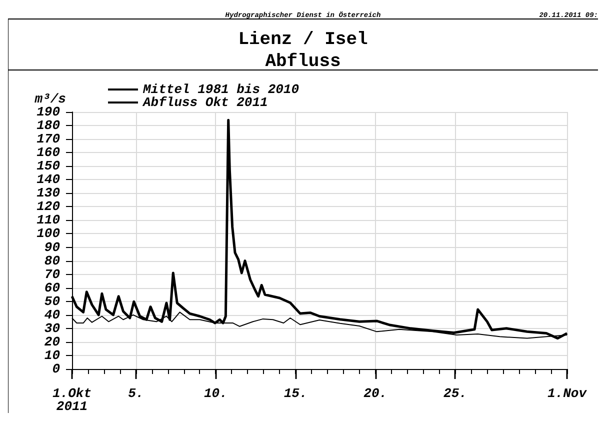 Image resolution: width=606 pixels, height=421 pixels. Describe the element at coordinates (50, 99) in the screenshot. I see `y-axis-title: m³/s` at that location.